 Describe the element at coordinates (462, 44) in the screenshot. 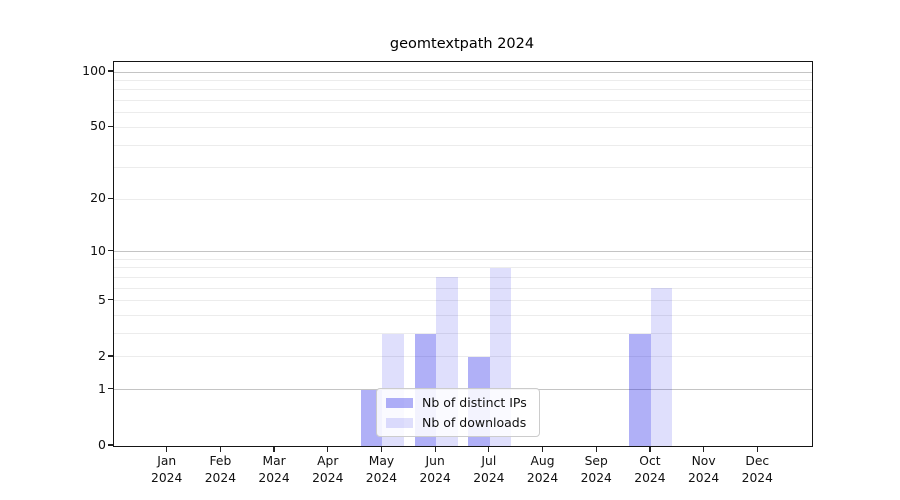

I see `chart-title: geomtextpath 2024` at that location.